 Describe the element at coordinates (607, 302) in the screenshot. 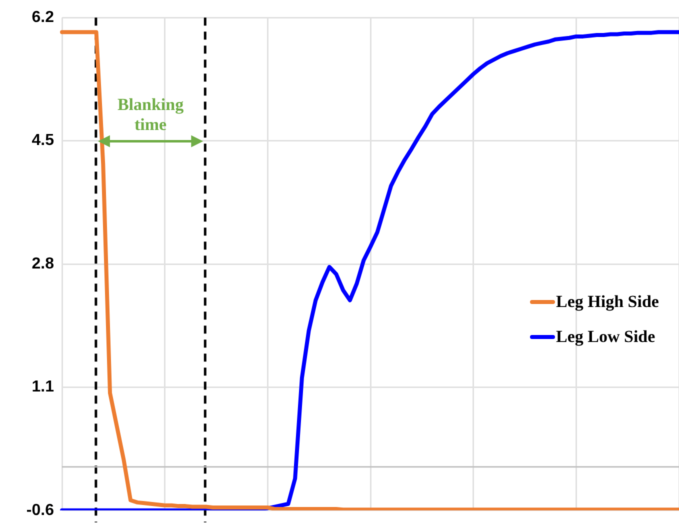

I see `legend-label: Leg High Side` at that location.